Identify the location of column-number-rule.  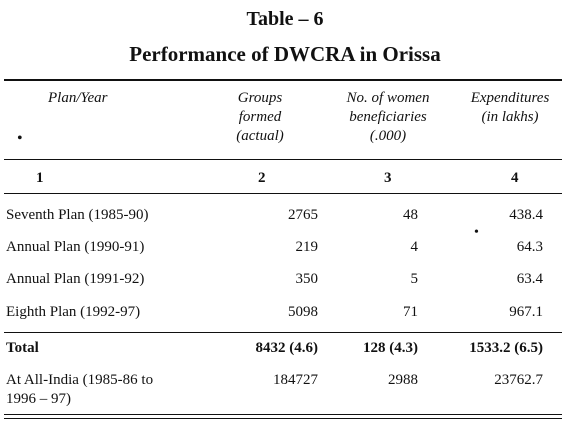
(283, 193).